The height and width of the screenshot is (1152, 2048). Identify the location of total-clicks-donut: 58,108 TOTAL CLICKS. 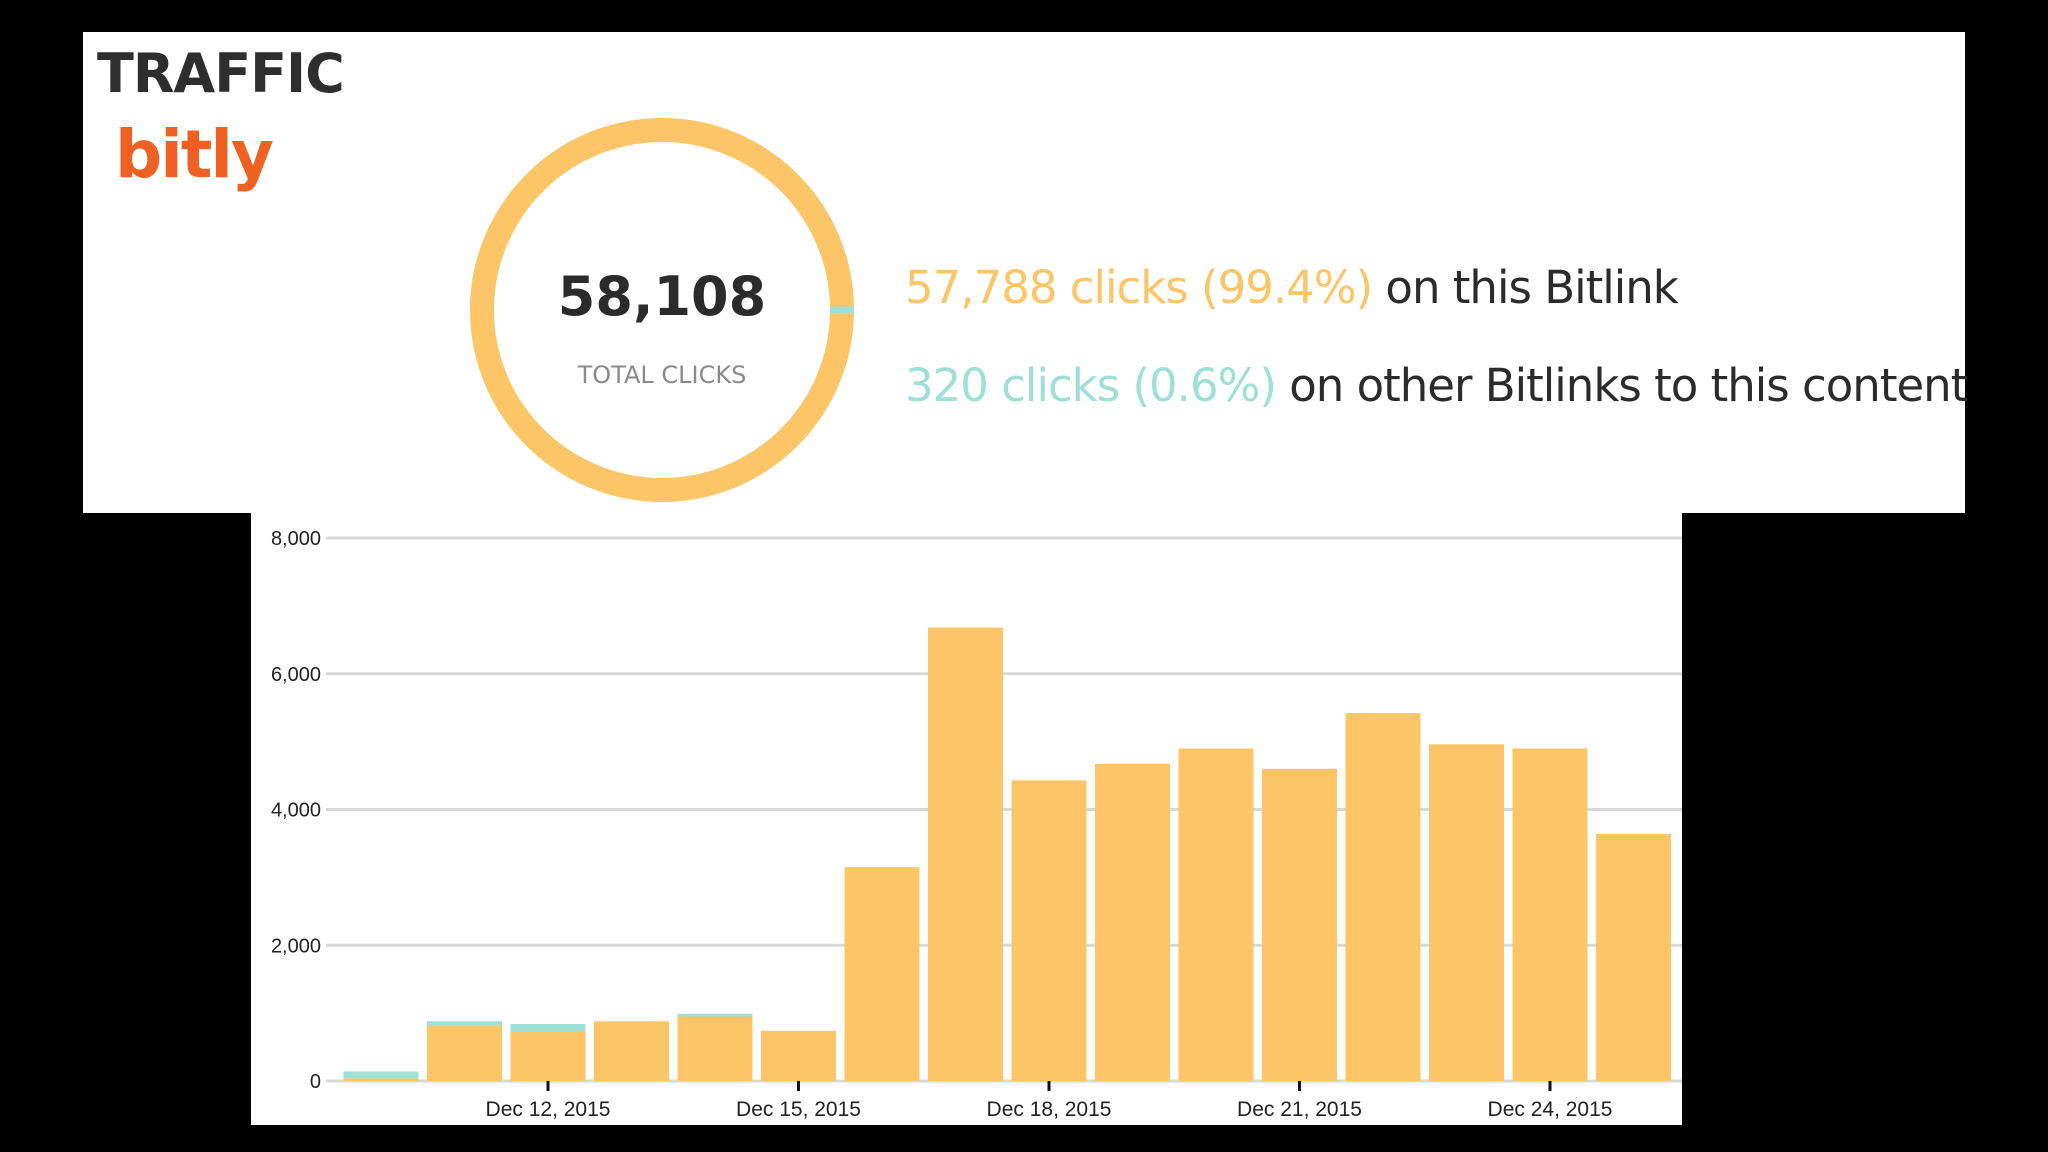
(662, 310).